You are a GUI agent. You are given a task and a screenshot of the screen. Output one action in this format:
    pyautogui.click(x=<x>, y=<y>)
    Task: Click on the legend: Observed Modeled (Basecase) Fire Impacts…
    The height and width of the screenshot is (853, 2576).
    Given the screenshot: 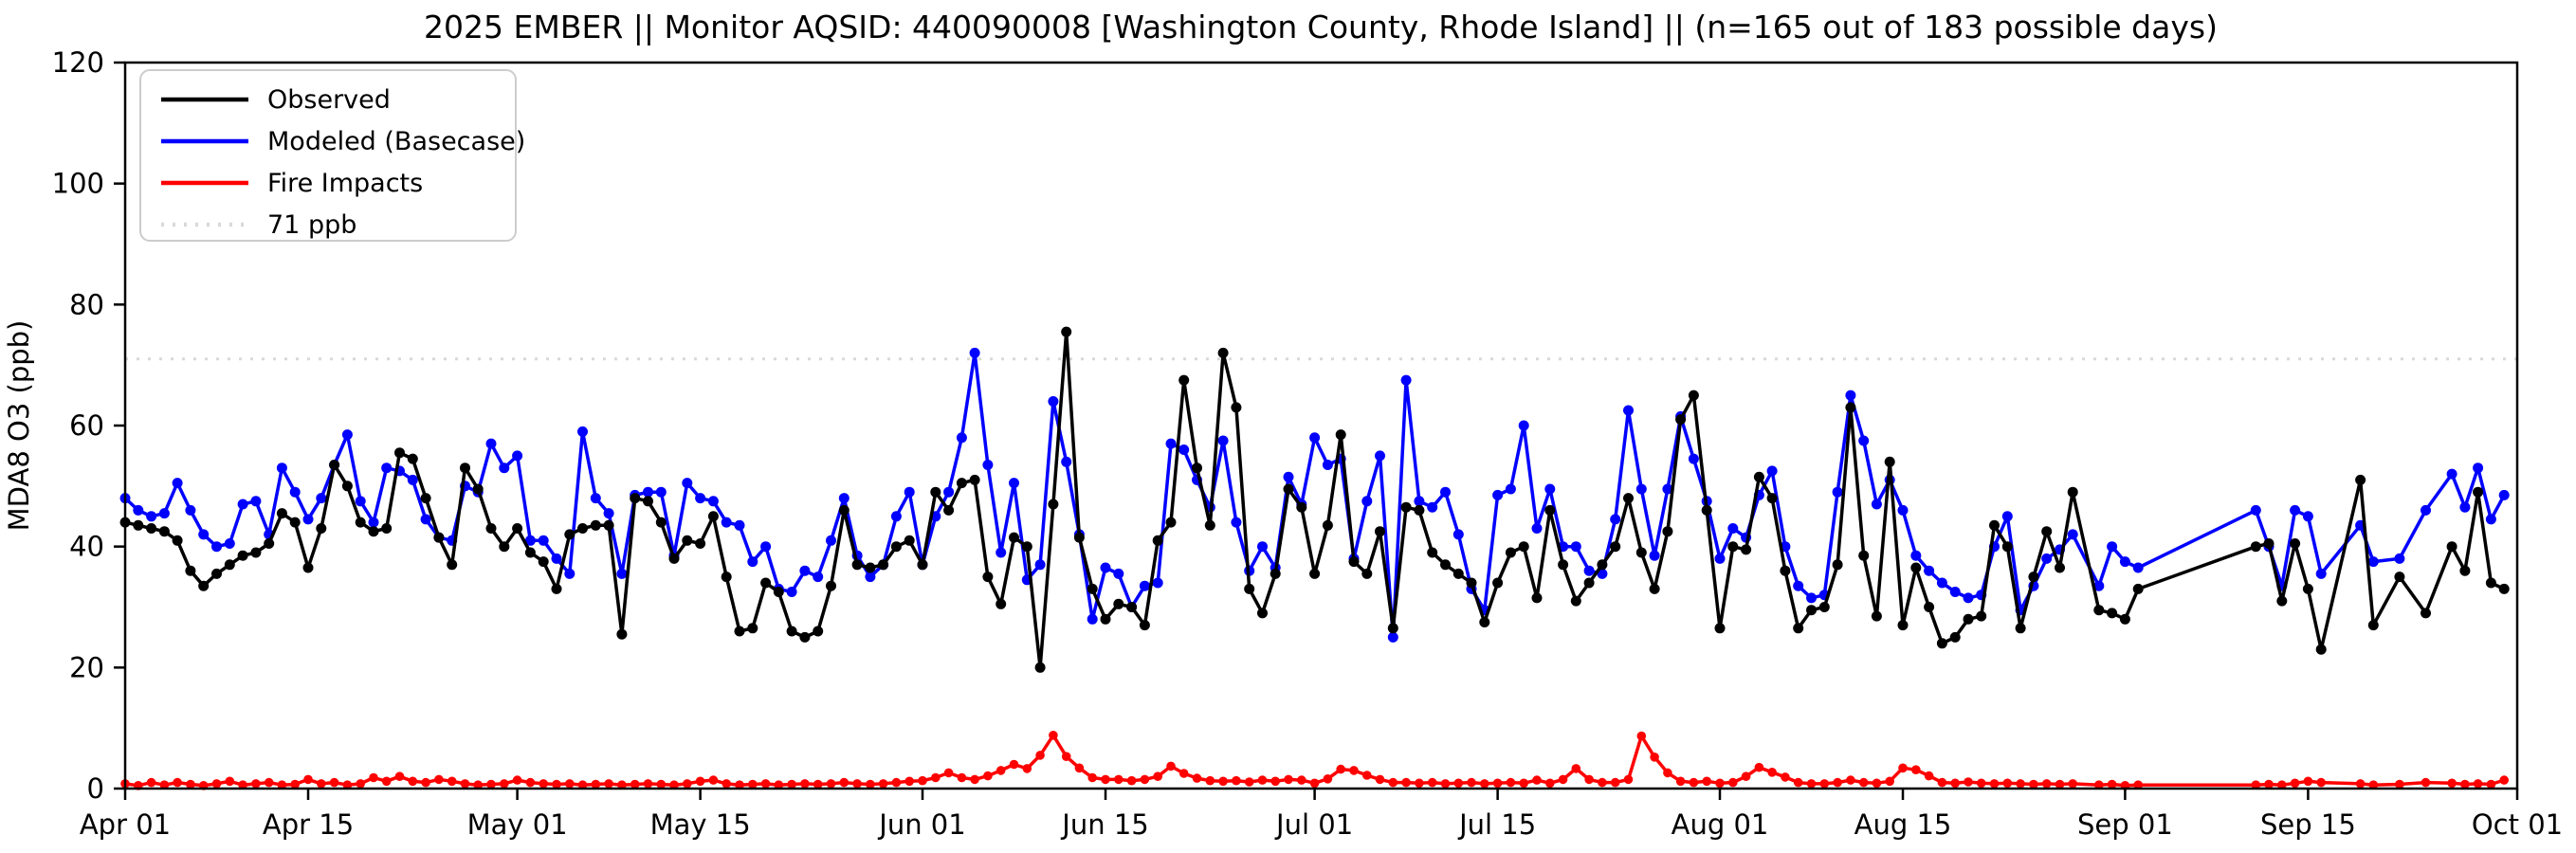 What is the action you would take?
    pyautogui.click(x=332, y=155)
    